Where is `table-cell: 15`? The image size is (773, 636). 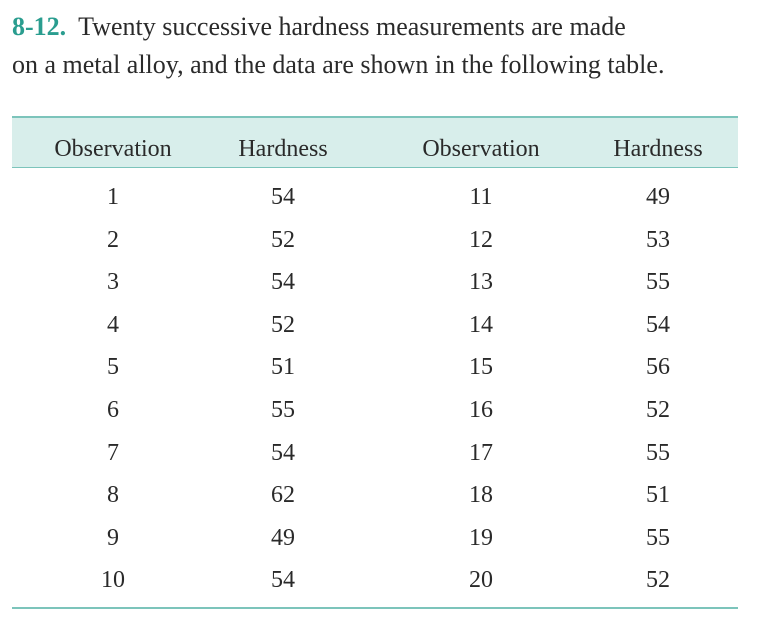
table-cell: 15 is located at coordinates (481, 367).